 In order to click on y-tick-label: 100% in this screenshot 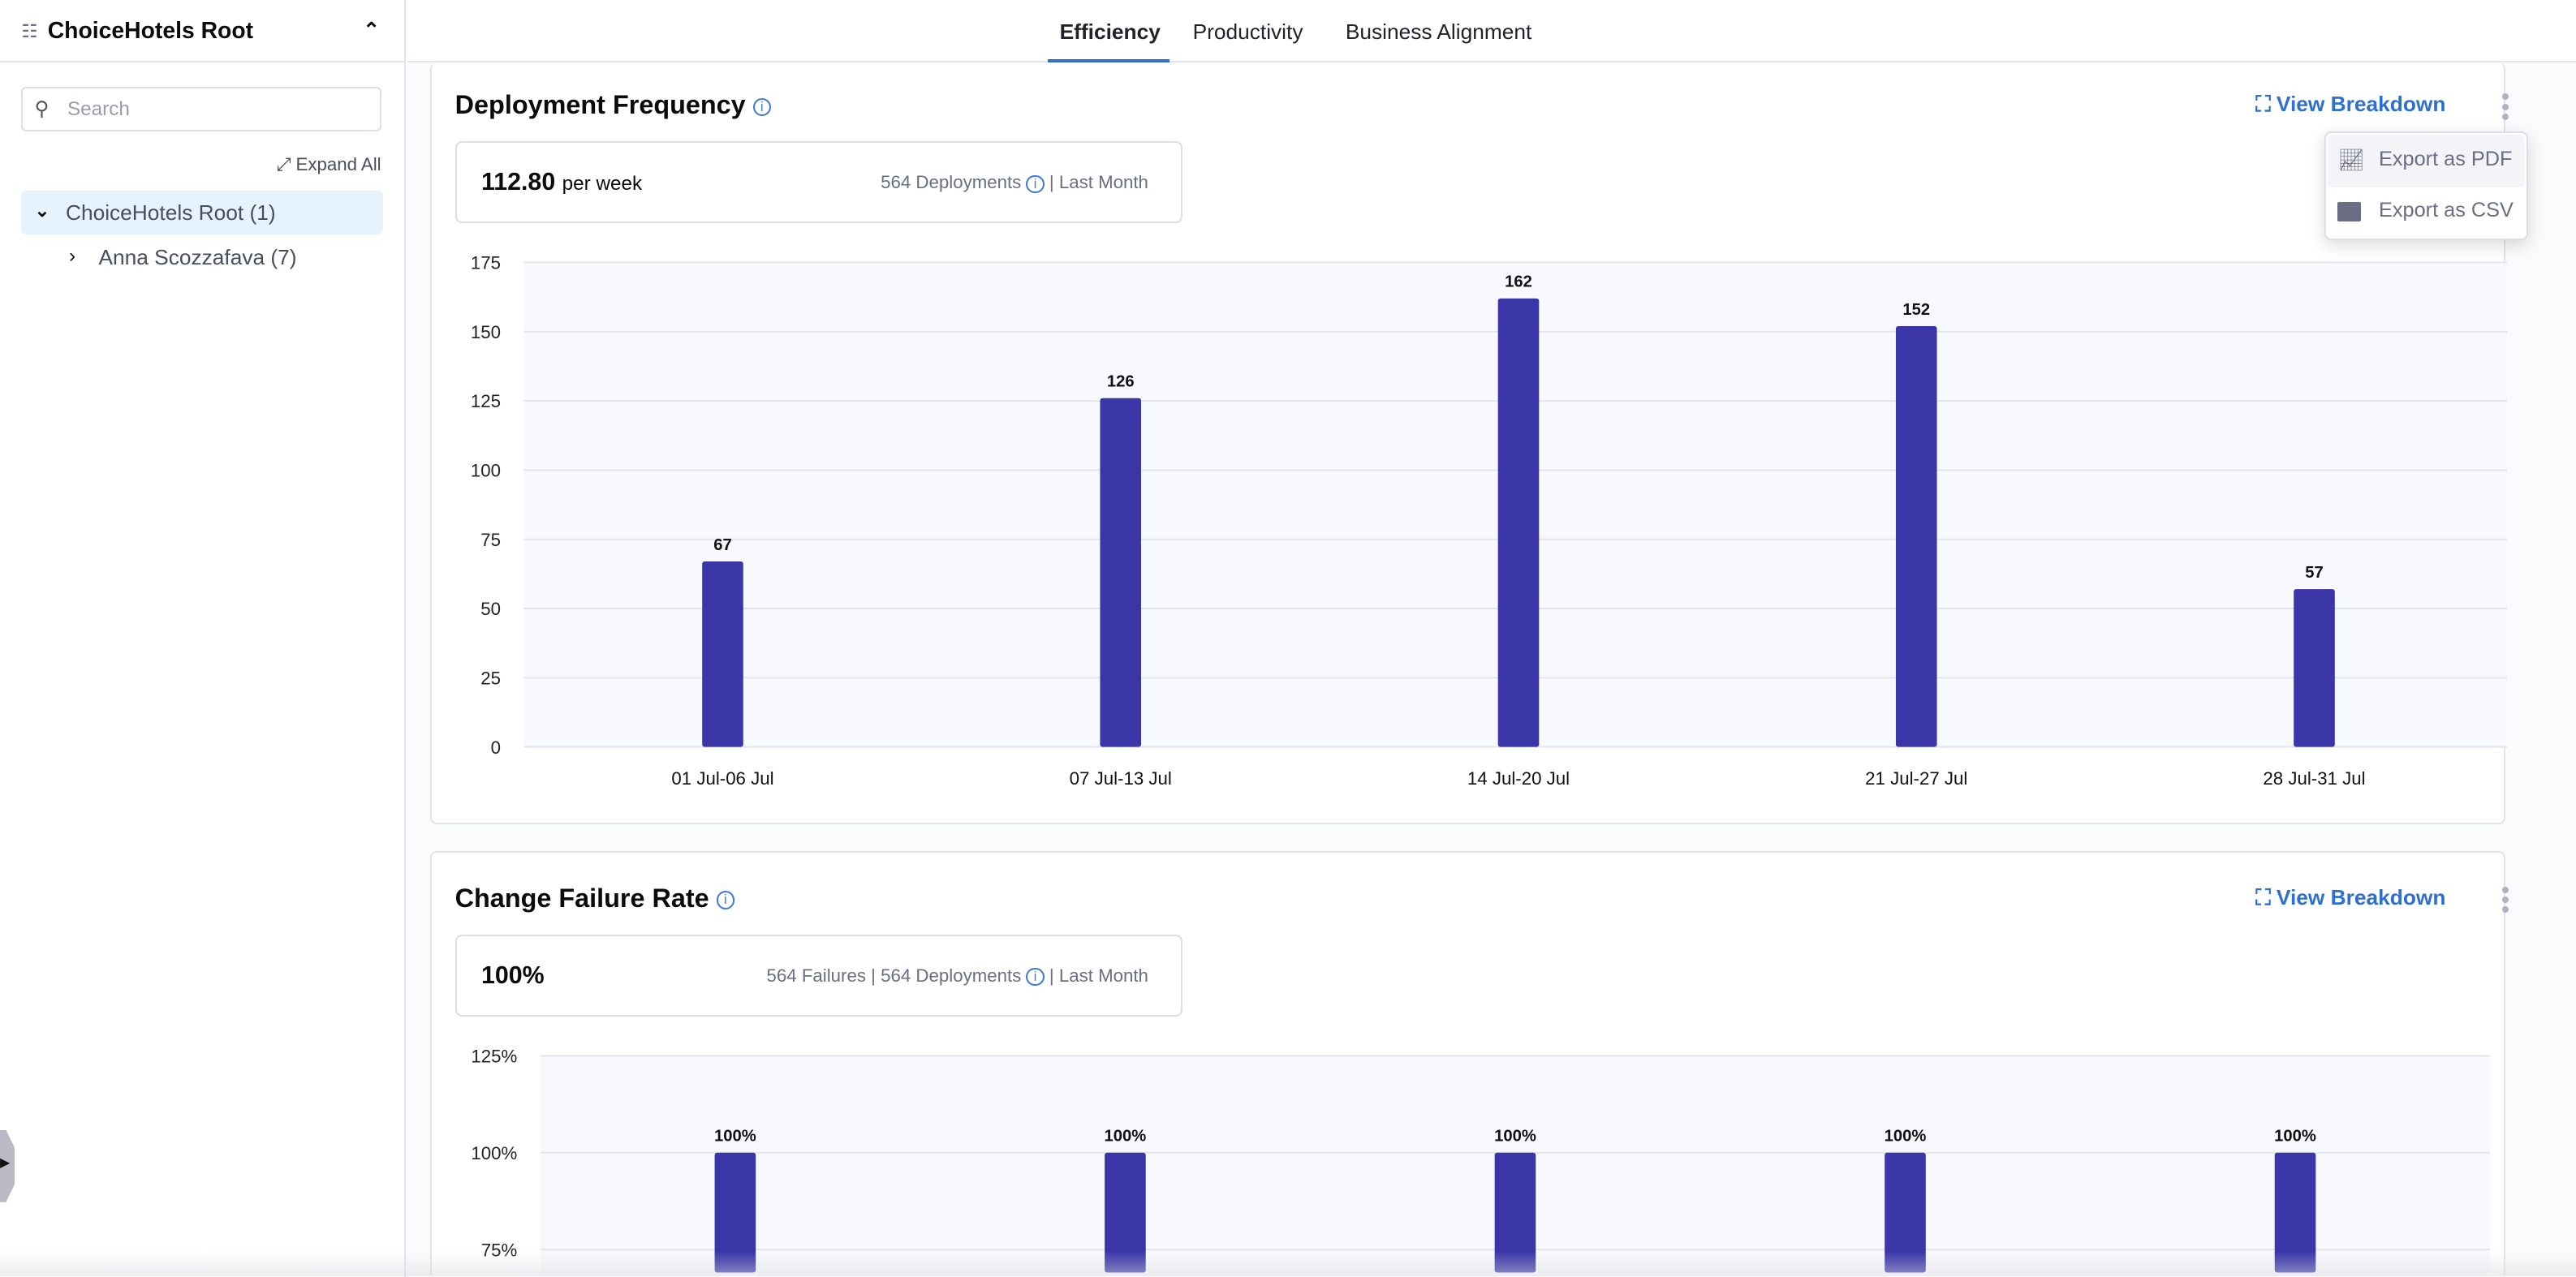, I will do `click(495, 1153)`.